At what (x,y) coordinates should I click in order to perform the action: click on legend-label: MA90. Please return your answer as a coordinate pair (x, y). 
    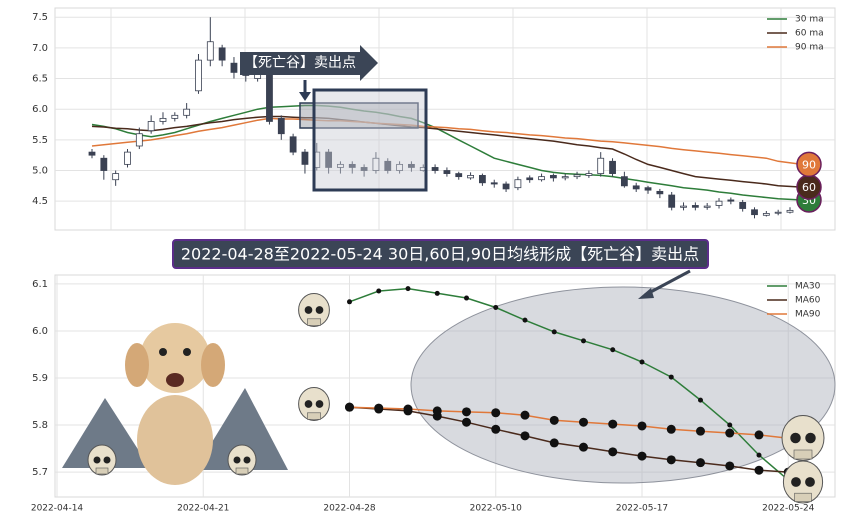
    Looking at the image, I should click on (808, 315).